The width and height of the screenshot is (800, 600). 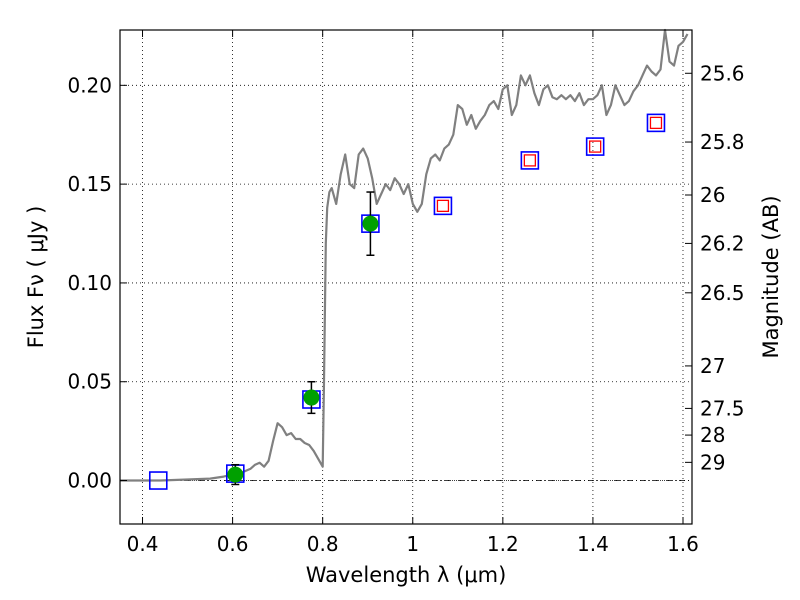 What do you see at coordinates (722, 408) in the screenshot?
I see `mag-tick-label: 27.5` at bounding box center [722, 408].